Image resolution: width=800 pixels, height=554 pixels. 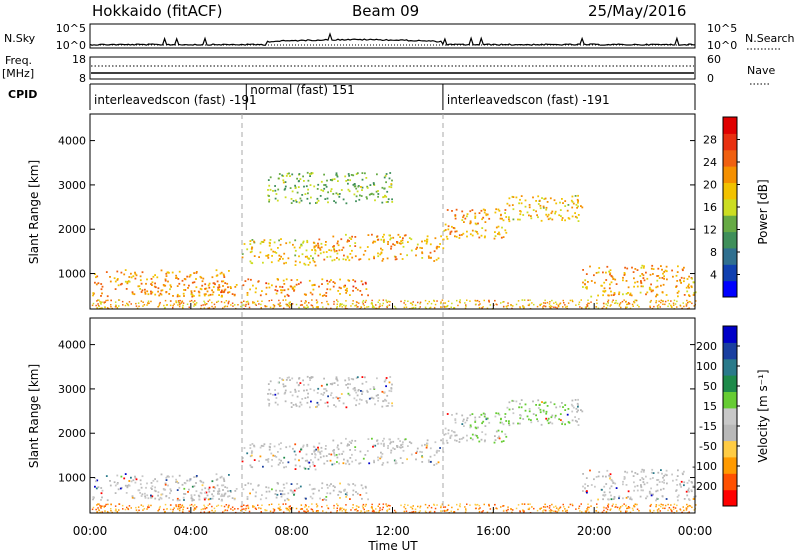 What do you see at coordinates (71, 28) in the screenshot?
I see `noise-left-tick-top: 10^5` at bounding box center [71, 28].